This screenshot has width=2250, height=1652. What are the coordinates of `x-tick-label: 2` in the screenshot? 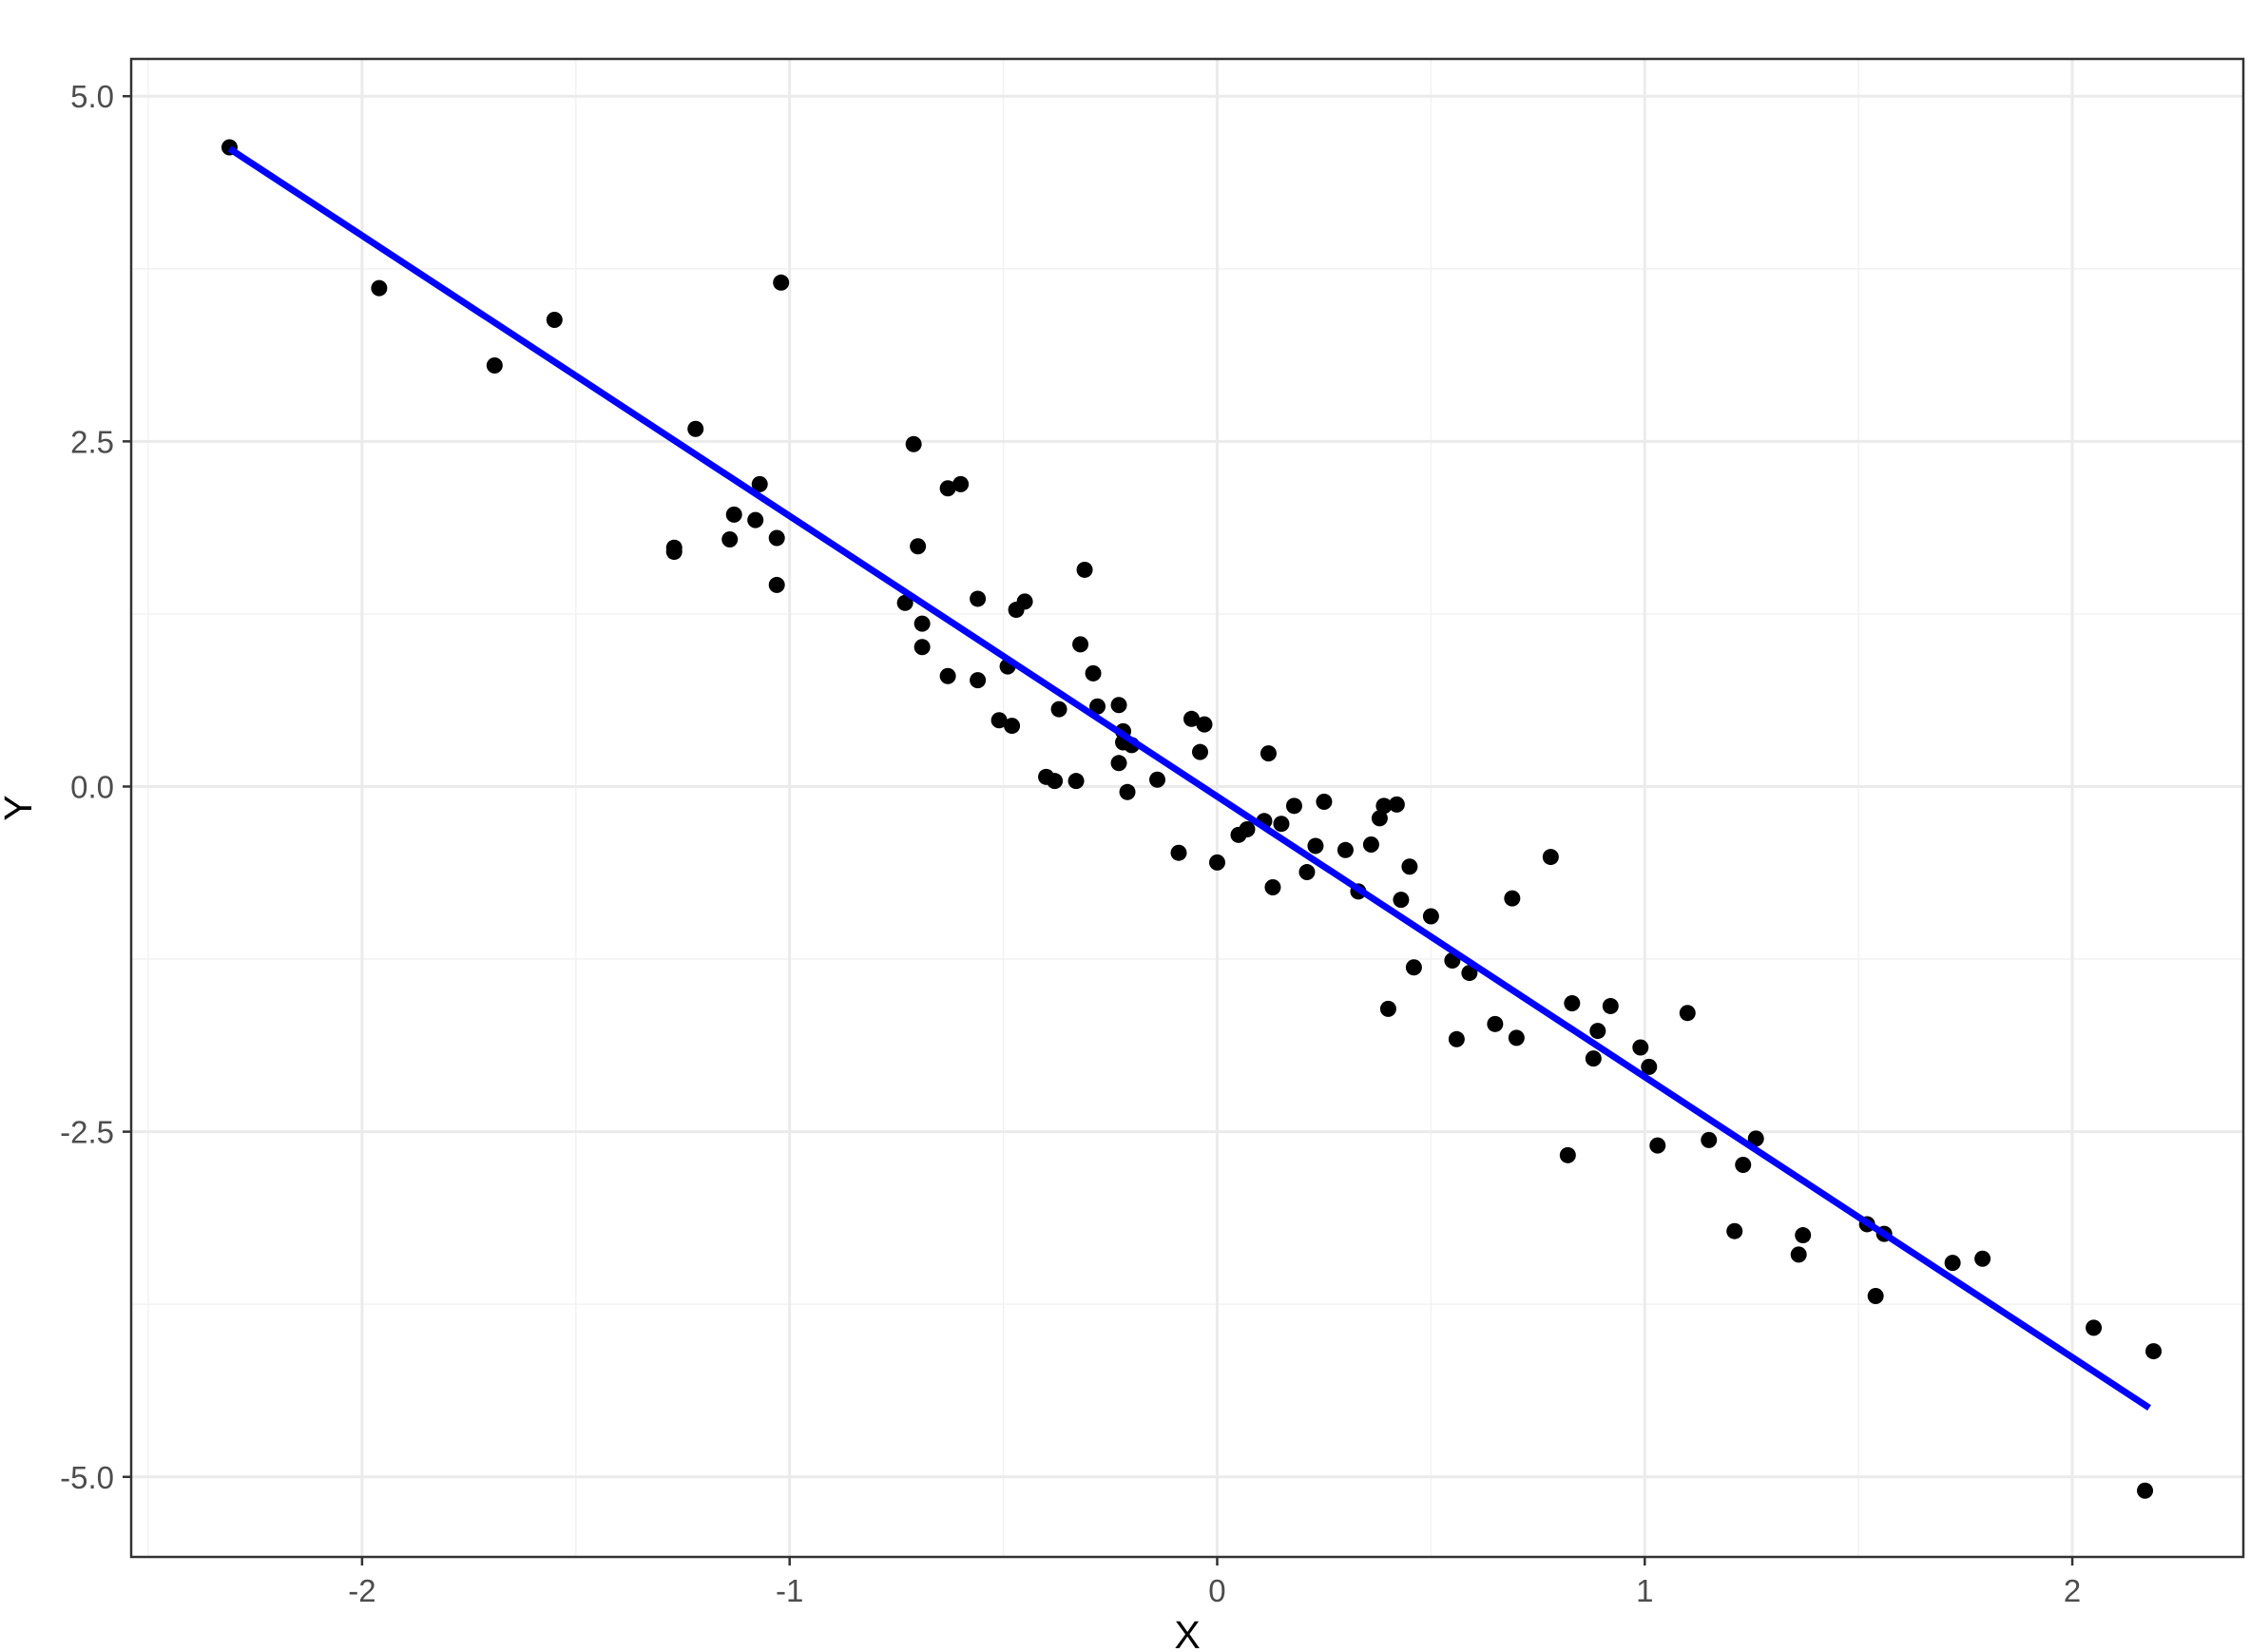 It's located at (2072, 1590).